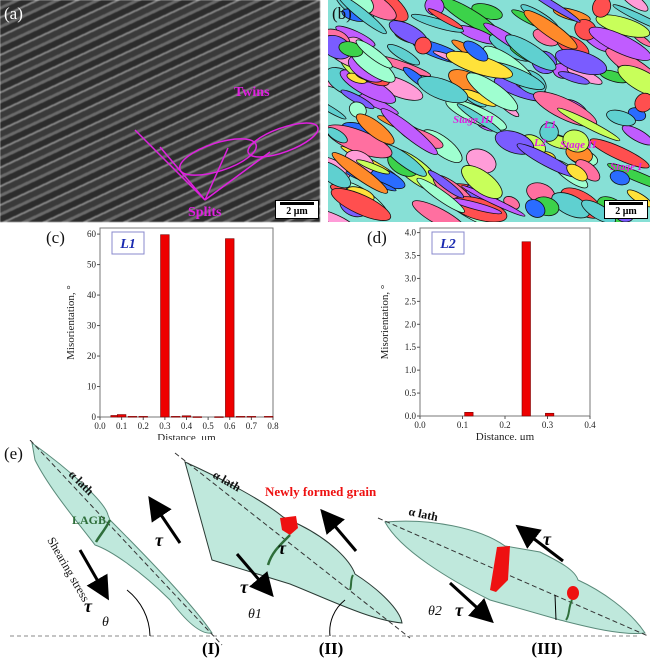  Describe the element at coordinates (411, 370) in the screenshot. I see `y-tick-label: 1.0` at that location.